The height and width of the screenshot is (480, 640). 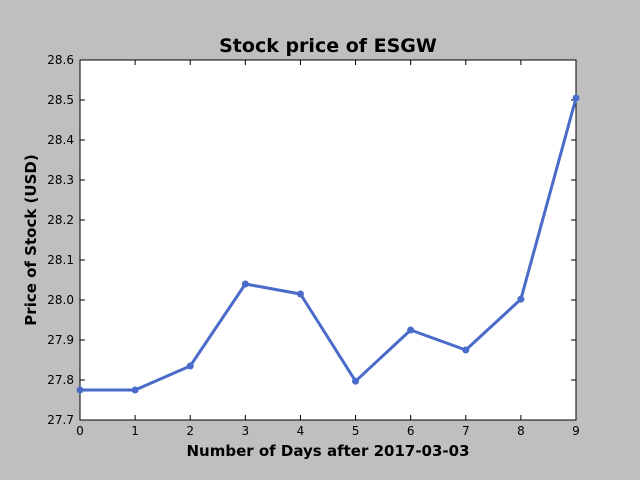 What do you see at coordinates (328, 46) in the screenshot?
I see `chart-title: Stock price of ESGW` at bounding box center [328, 46].